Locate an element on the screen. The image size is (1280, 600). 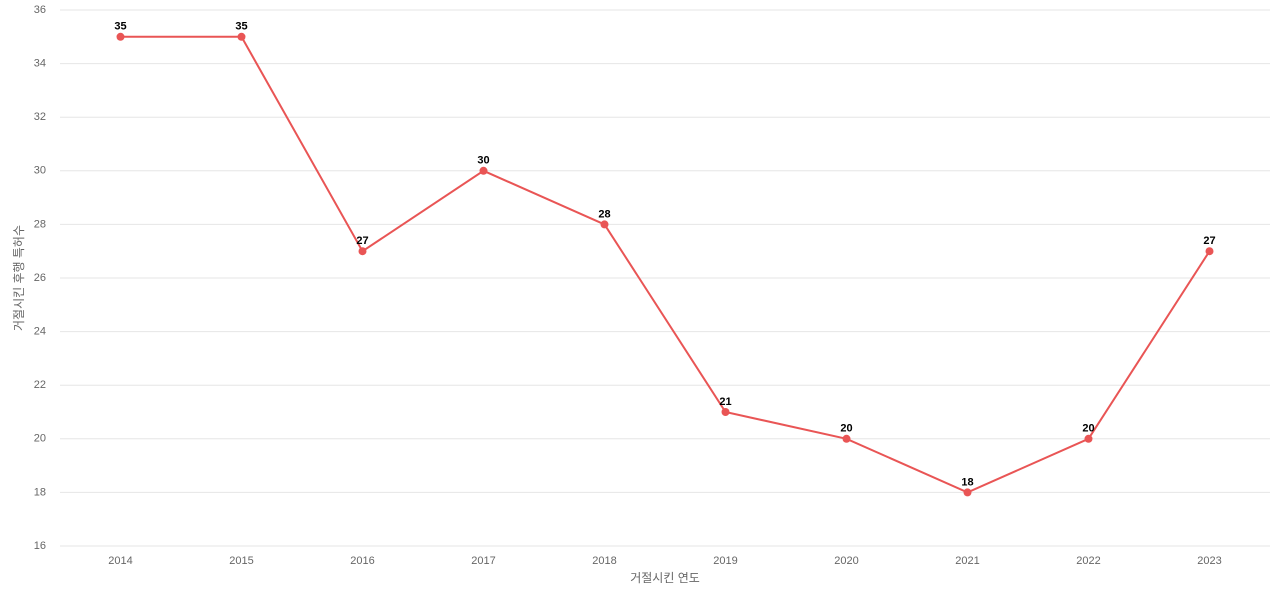
x-tick-label: 2019 is located at coordinates (725, 561).